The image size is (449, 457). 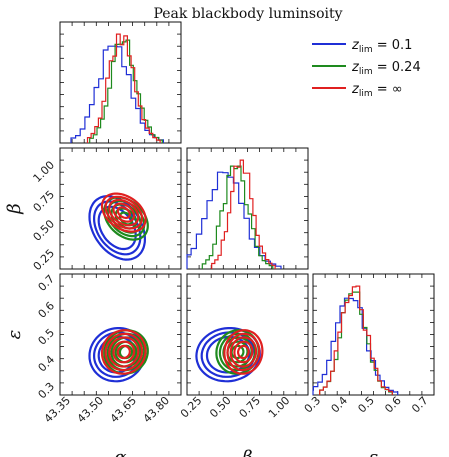 What do you see at coordinates (220, 407) in the screenshot?
I see `x-tick-label: 0.50` at bounding box center [220, 407].